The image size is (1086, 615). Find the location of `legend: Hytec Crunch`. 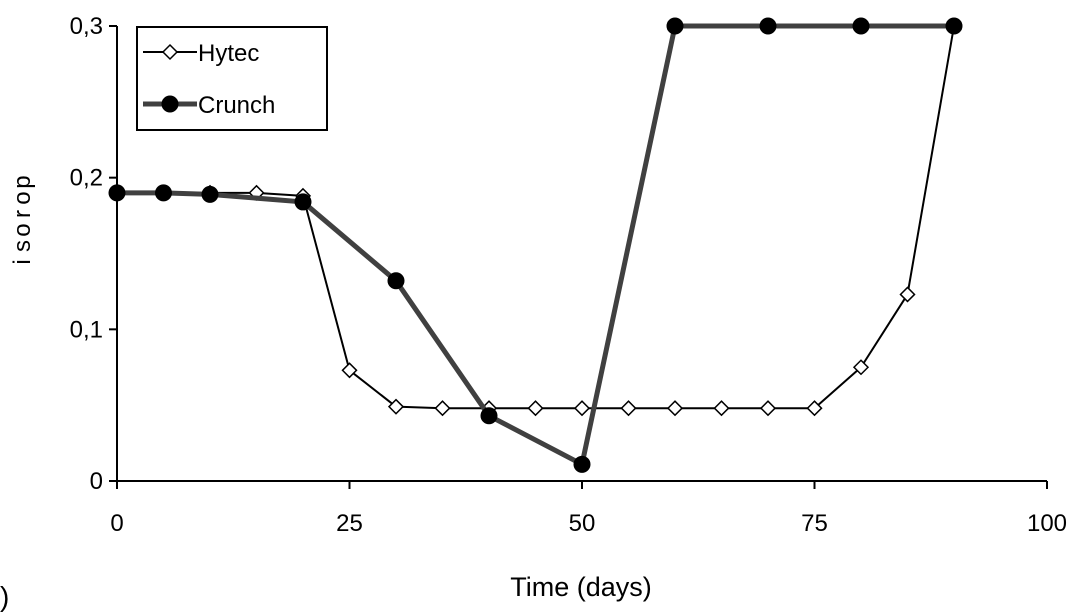

legend: Hytec Crunch is located at coordinates (232, 78).